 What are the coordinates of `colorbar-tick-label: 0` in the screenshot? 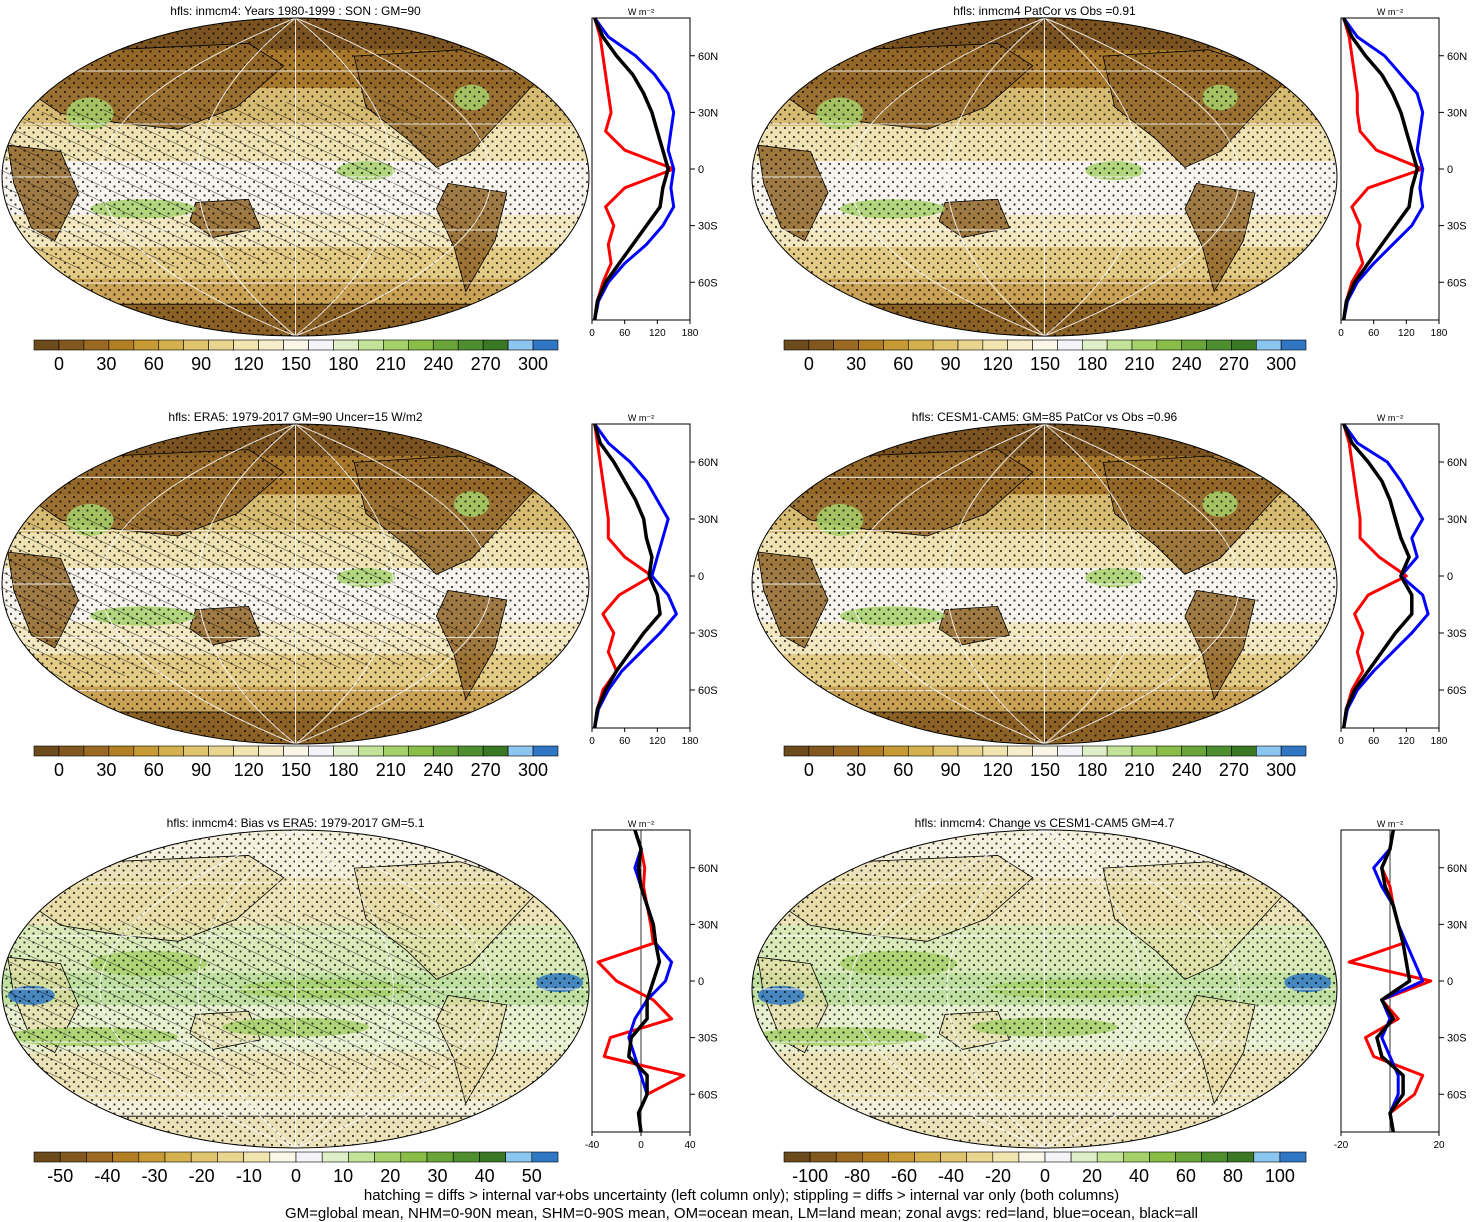 It's located at (809, 364).